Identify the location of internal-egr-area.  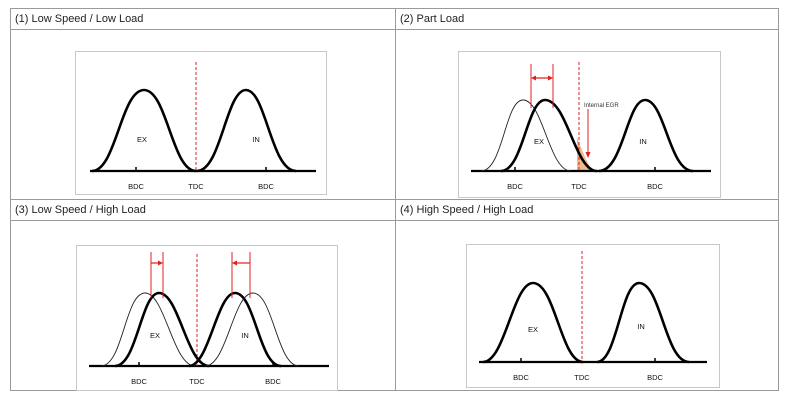
(587, 154).